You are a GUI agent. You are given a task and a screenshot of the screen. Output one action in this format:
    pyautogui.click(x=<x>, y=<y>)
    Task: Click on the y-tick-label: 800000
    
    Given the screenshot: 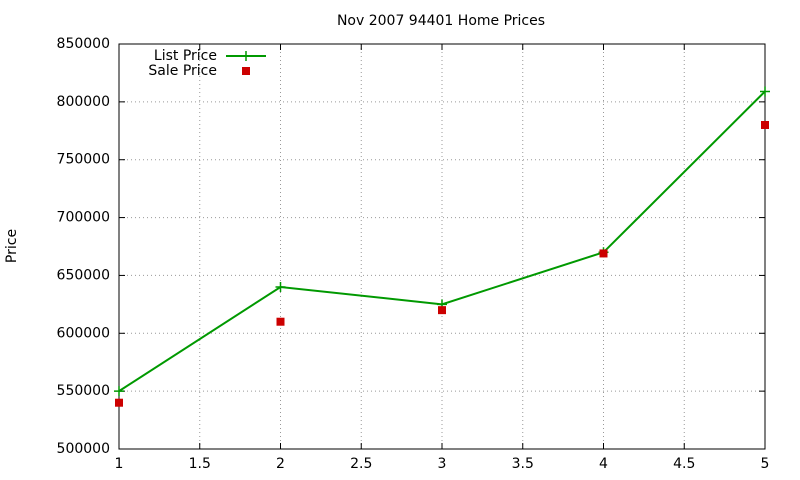 What is the action you would take?
    pyautogui.click(x=83, y=102)
    